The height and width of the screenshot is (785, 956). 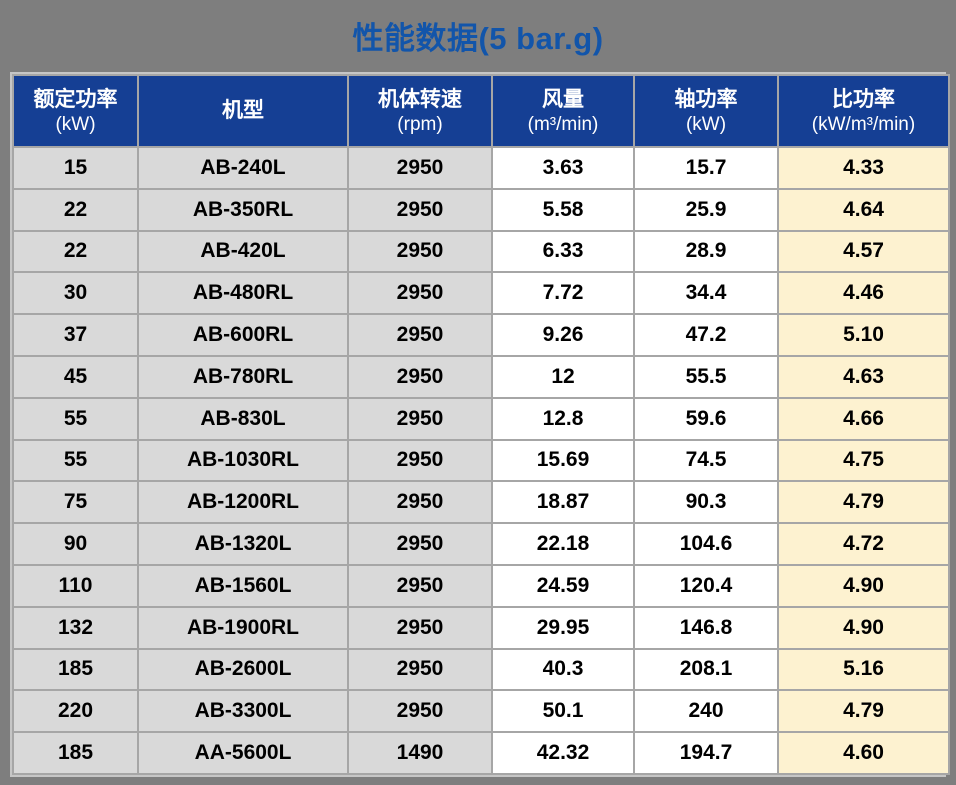 I want to click on column-header-unit: (kW), so click(x=706, y=124).